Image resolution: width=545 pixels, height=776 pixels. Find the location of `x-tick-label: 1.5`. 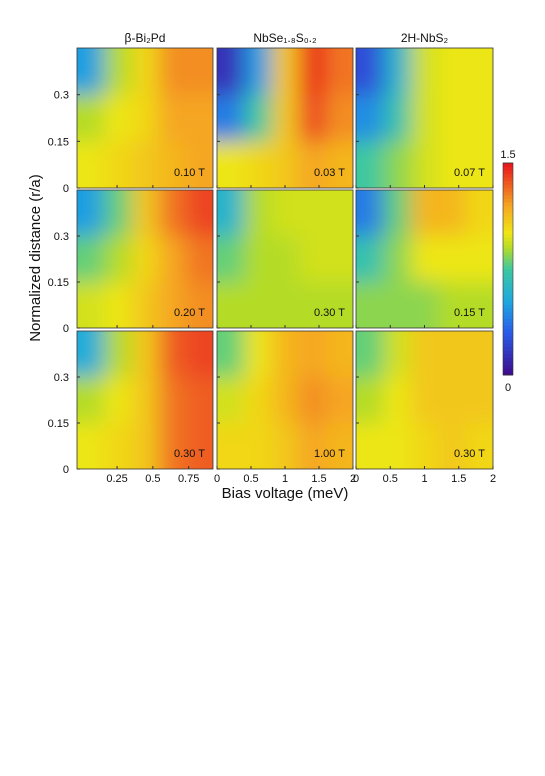

x-tick-label: 1.5 is located at coordinates (318, 479).